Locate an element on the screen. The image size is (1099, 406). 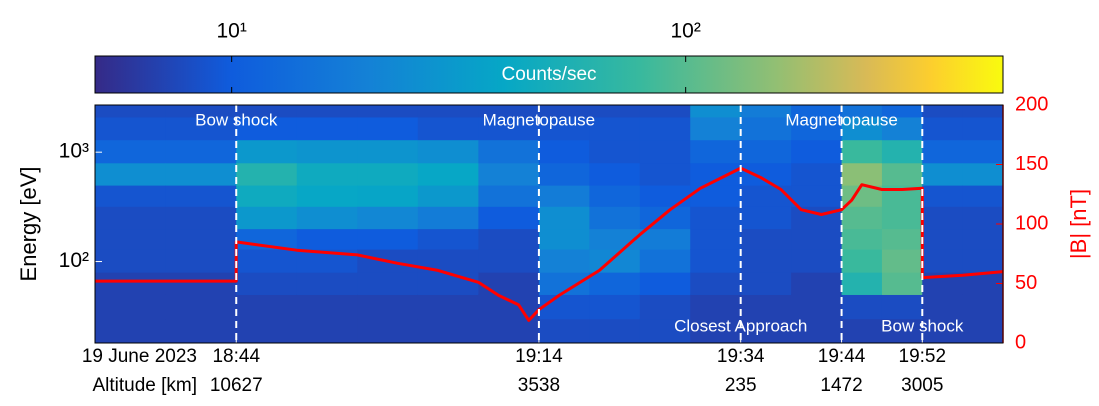
event-label: Bow shock is located at coordinates (922, 325).